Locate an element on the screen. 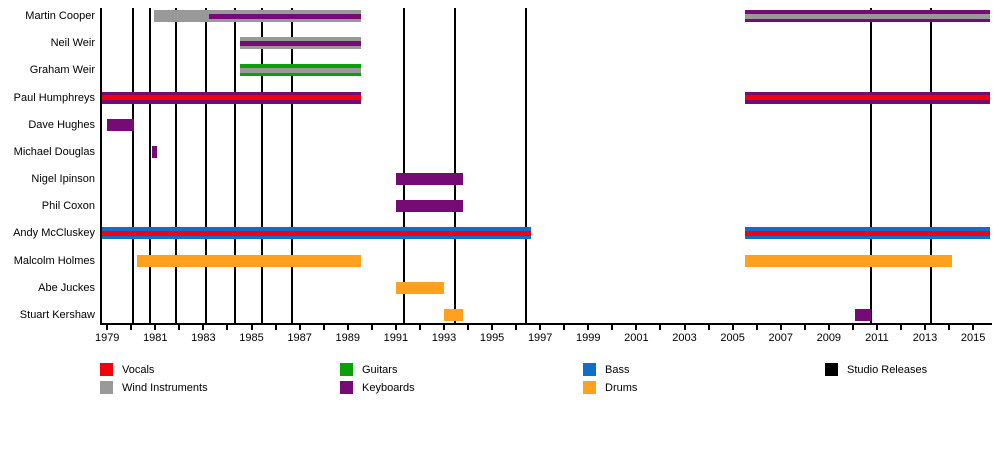 The width and height of the screenshot is (1000, 450). legend-item-drums: Drums is located at coordinates (610, 387).